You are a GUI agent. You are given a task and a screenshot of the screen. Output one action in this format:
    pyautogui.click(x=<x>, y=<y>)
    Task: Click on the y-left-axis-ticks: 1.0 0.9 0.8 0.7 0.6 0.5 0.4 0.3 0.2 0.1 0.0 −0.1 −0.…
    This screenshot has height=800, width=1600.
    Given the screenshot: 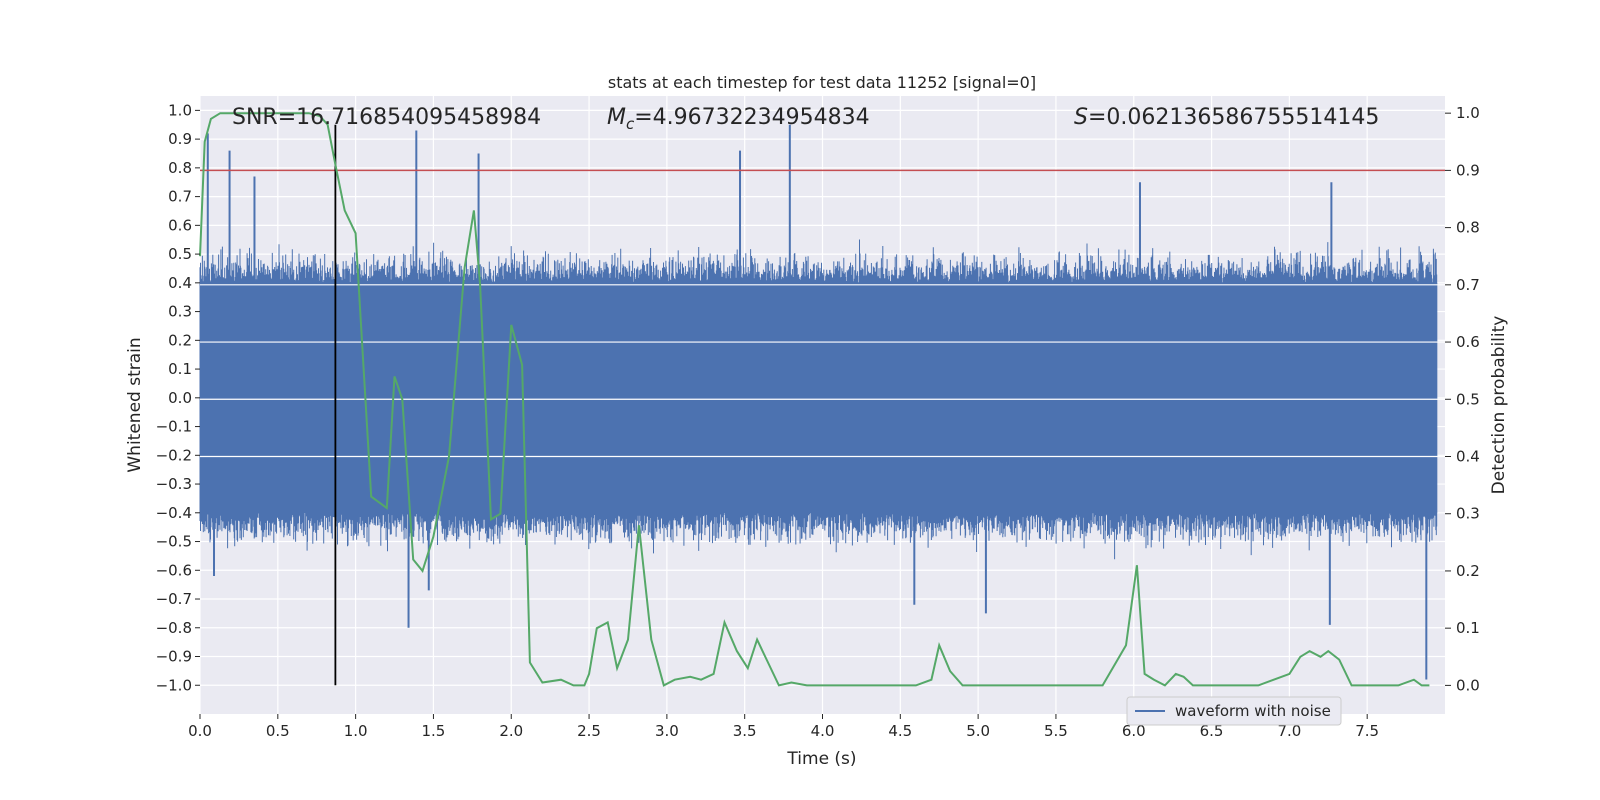 What is the action you would take?
    pyautogui.click(x=178, y=397)
    